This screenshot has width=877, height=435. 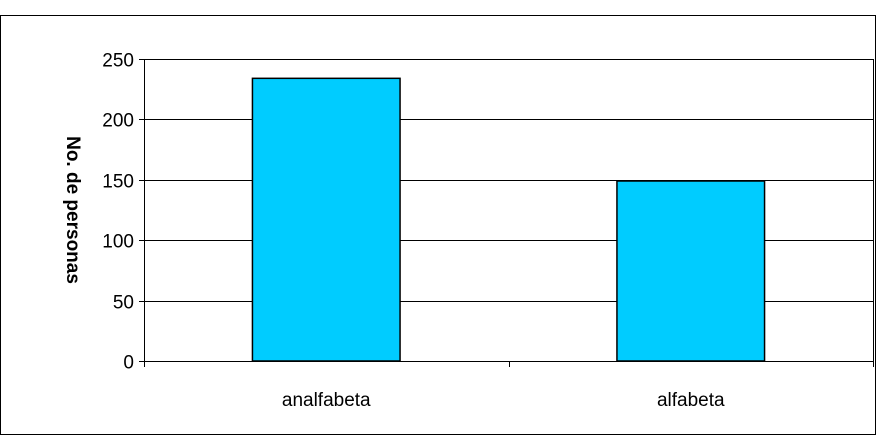 What do you see at coordinates (118, 182) in the screenshot?
I see `y-tick-label: 150` at bounding box center [118, 182].